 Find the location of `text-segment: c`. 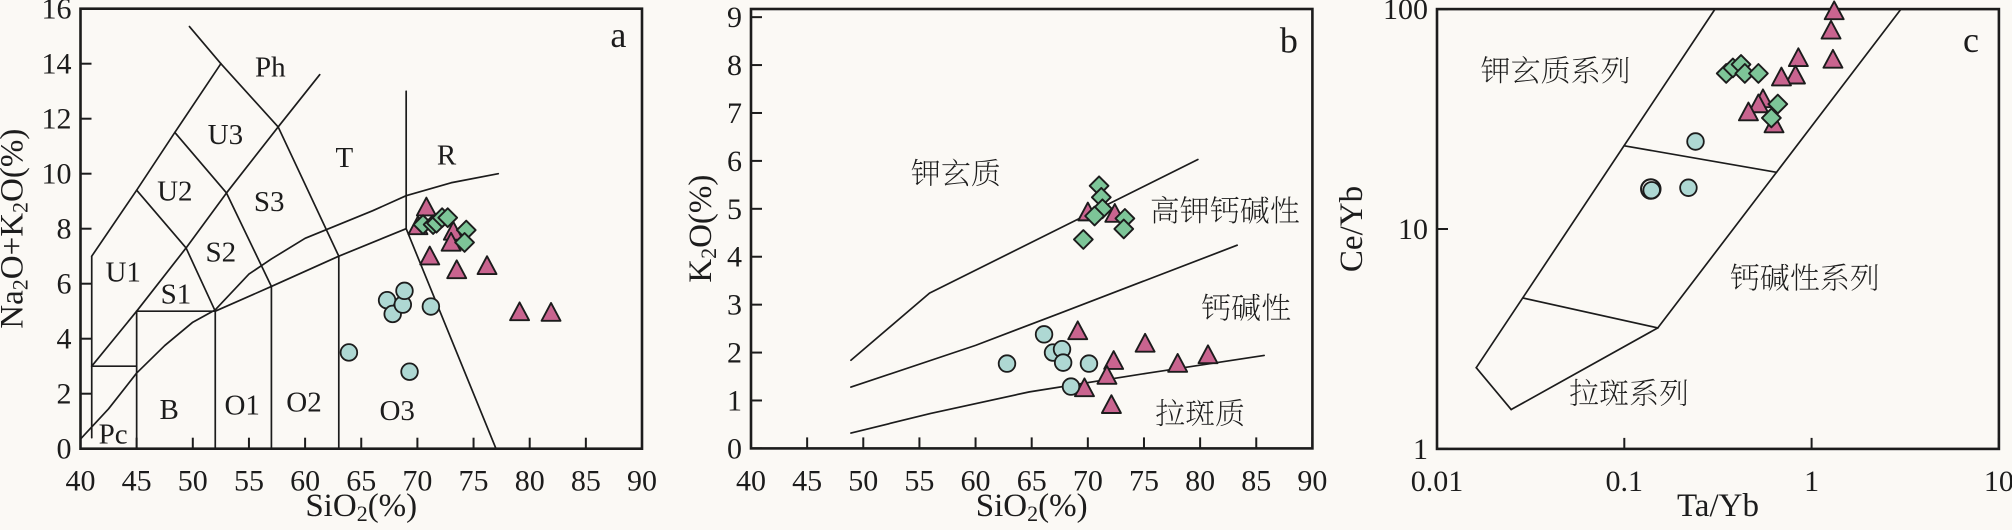

text-segment: c is located at coordinates (1971, 40).